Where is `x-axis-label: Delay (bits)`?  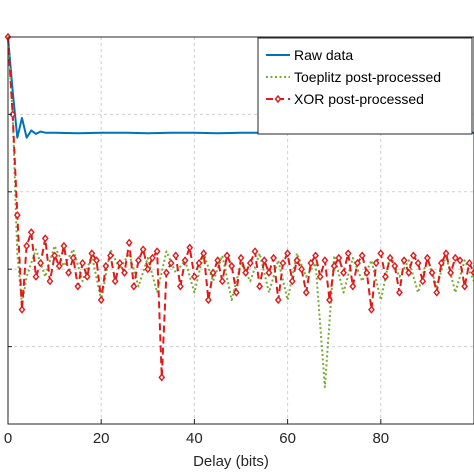 x-axis-label: Delay (bits) is located at coordinates (231, 461).